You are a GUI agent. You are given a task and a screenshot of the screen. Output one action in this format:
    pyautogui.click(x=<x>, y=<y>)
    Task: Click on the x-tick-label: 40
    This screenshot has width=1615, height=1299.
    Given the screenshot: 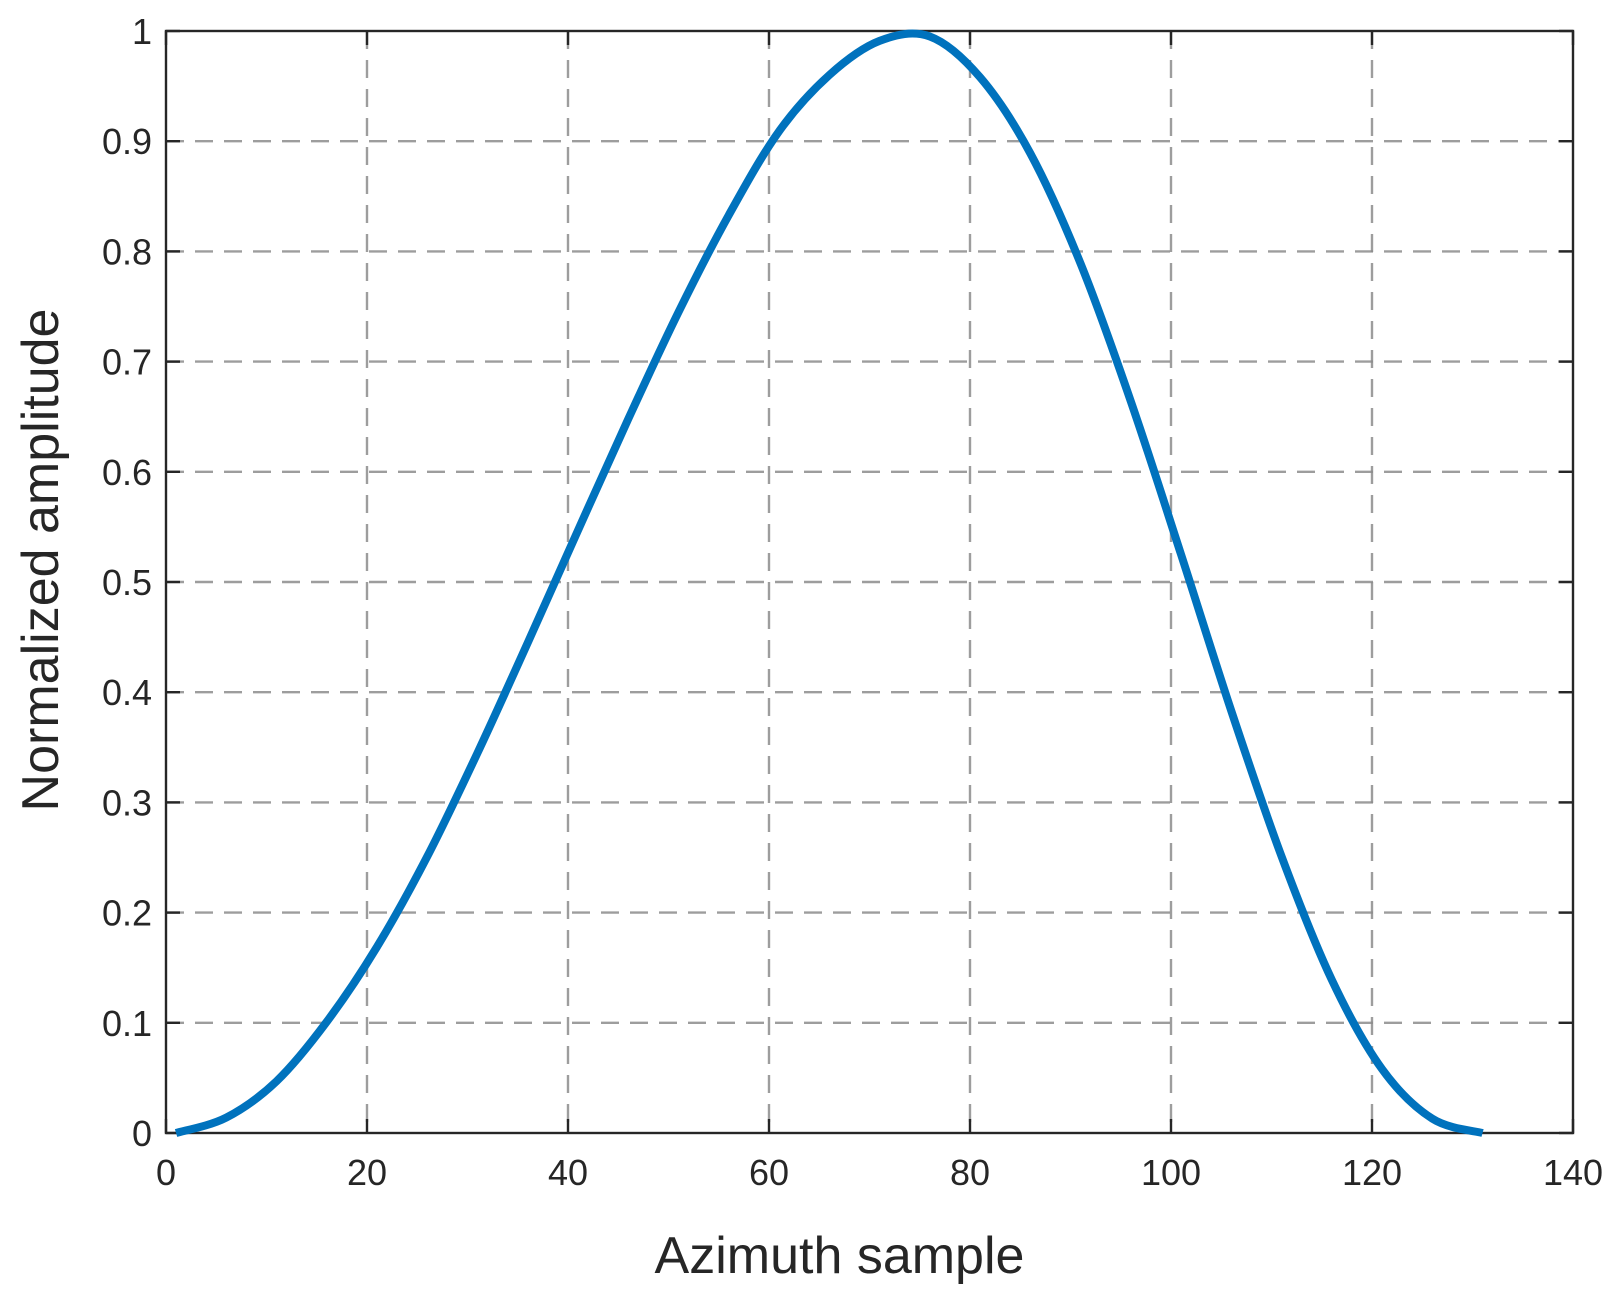 What is the action you would take?
    pyautogui.click(x=568, y=1172)
    